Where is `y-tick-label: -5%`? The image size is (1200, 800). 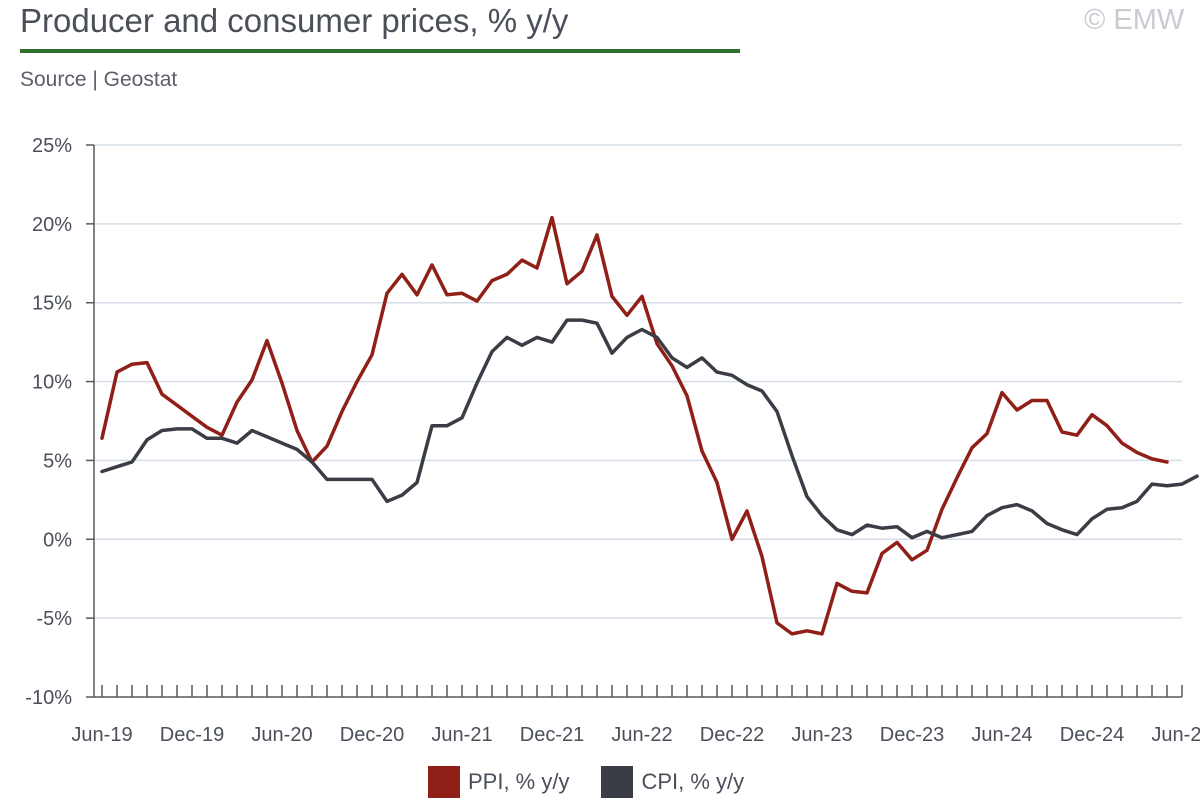
y-tick-label: -5% is located at coordinates (54, 619).